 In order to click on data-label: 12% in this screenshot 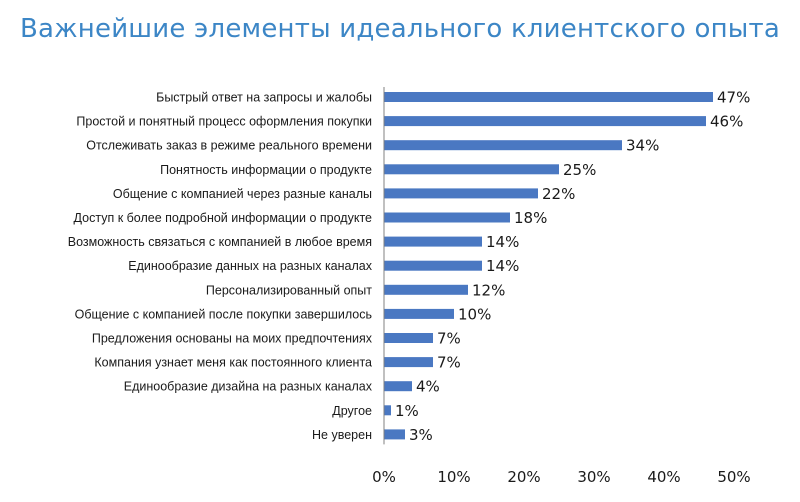, I will do `click(488, 290)`.